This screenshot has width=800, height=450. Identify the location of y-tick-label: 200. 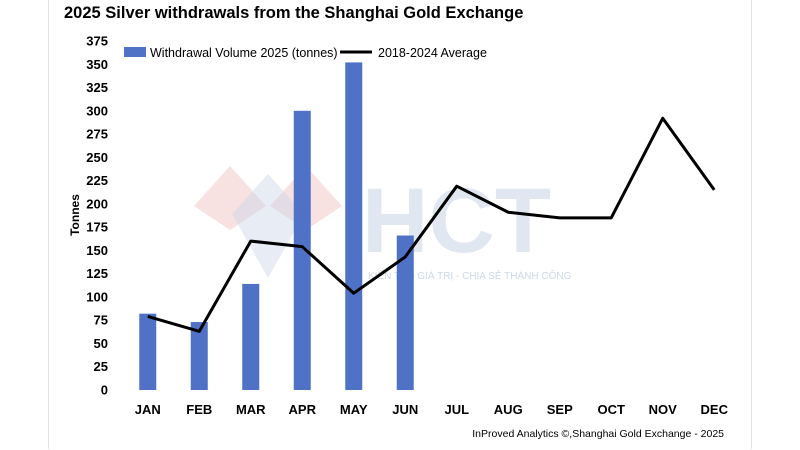
(97, 203).